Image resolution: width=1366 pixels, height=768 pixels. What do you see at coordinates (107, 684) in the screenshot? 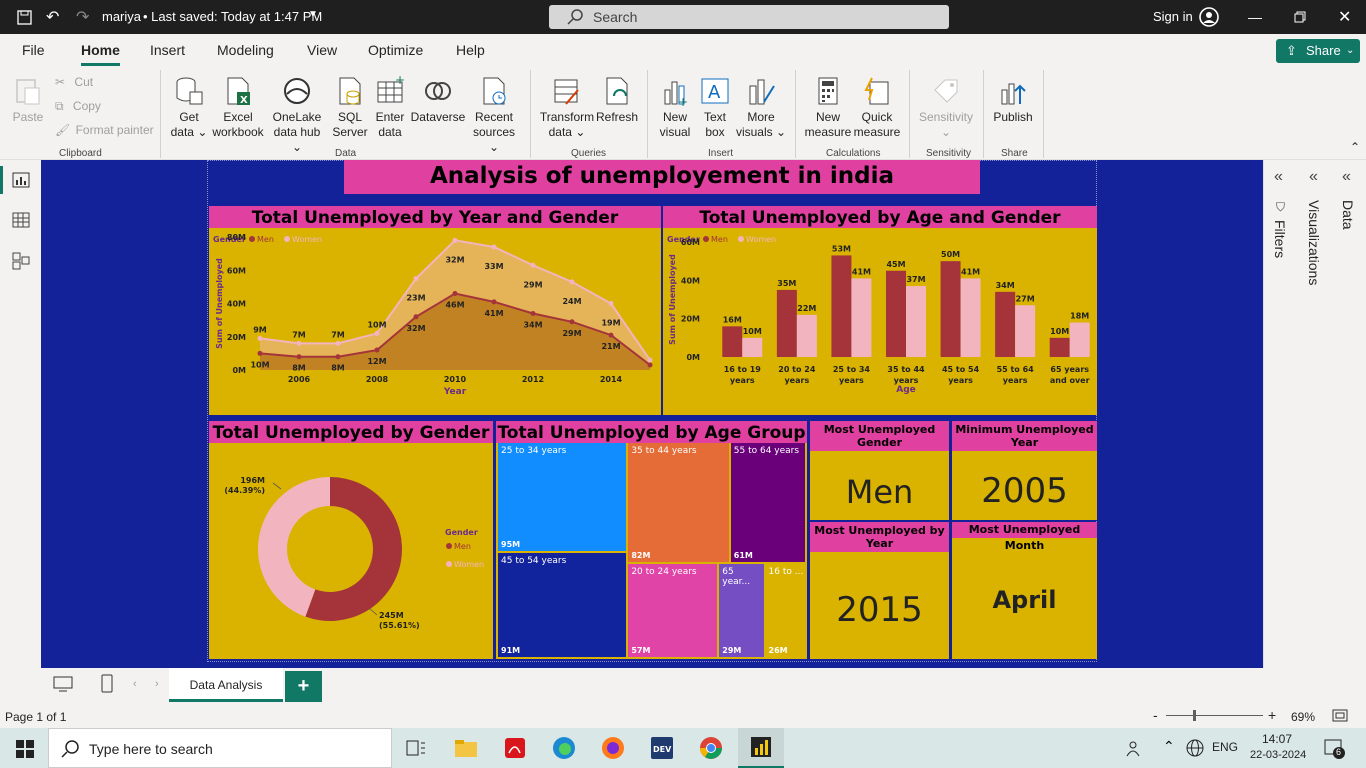
I see `mobile-layout-icon` at bounding box center [107, 684].